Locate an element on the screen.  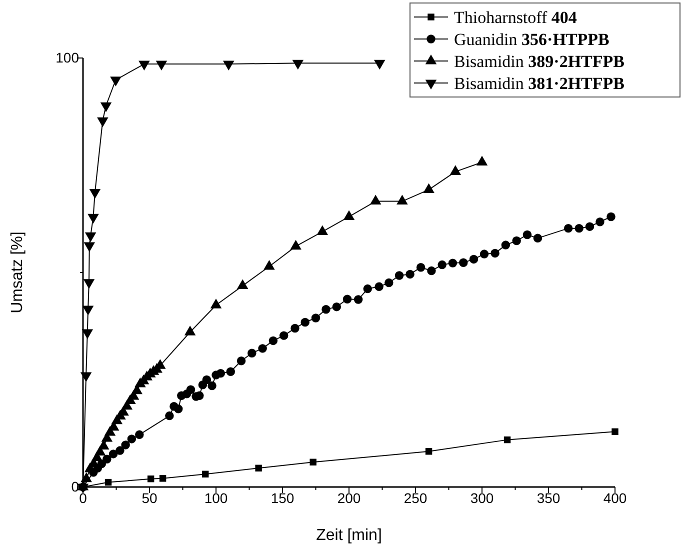
x-tick-label: 100 is located at coordinates (216, 498).